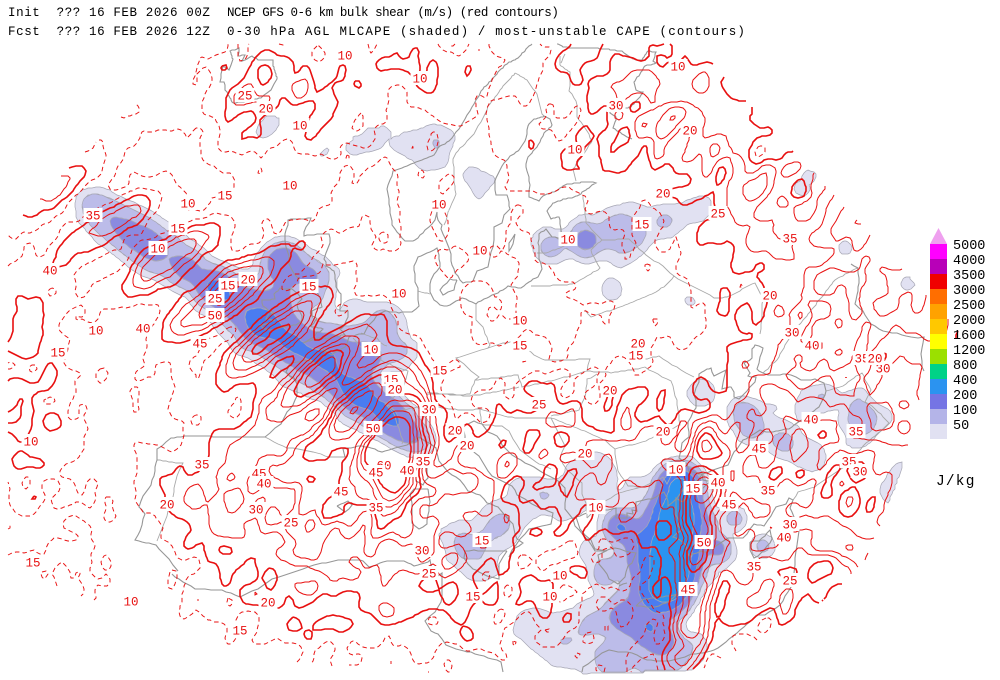 Image resolution: width=1000 pixels, height=680 pixels. Describe the element at coordinates (969, 291) in the screenshot. I see `svg-text: 3000` at that location.